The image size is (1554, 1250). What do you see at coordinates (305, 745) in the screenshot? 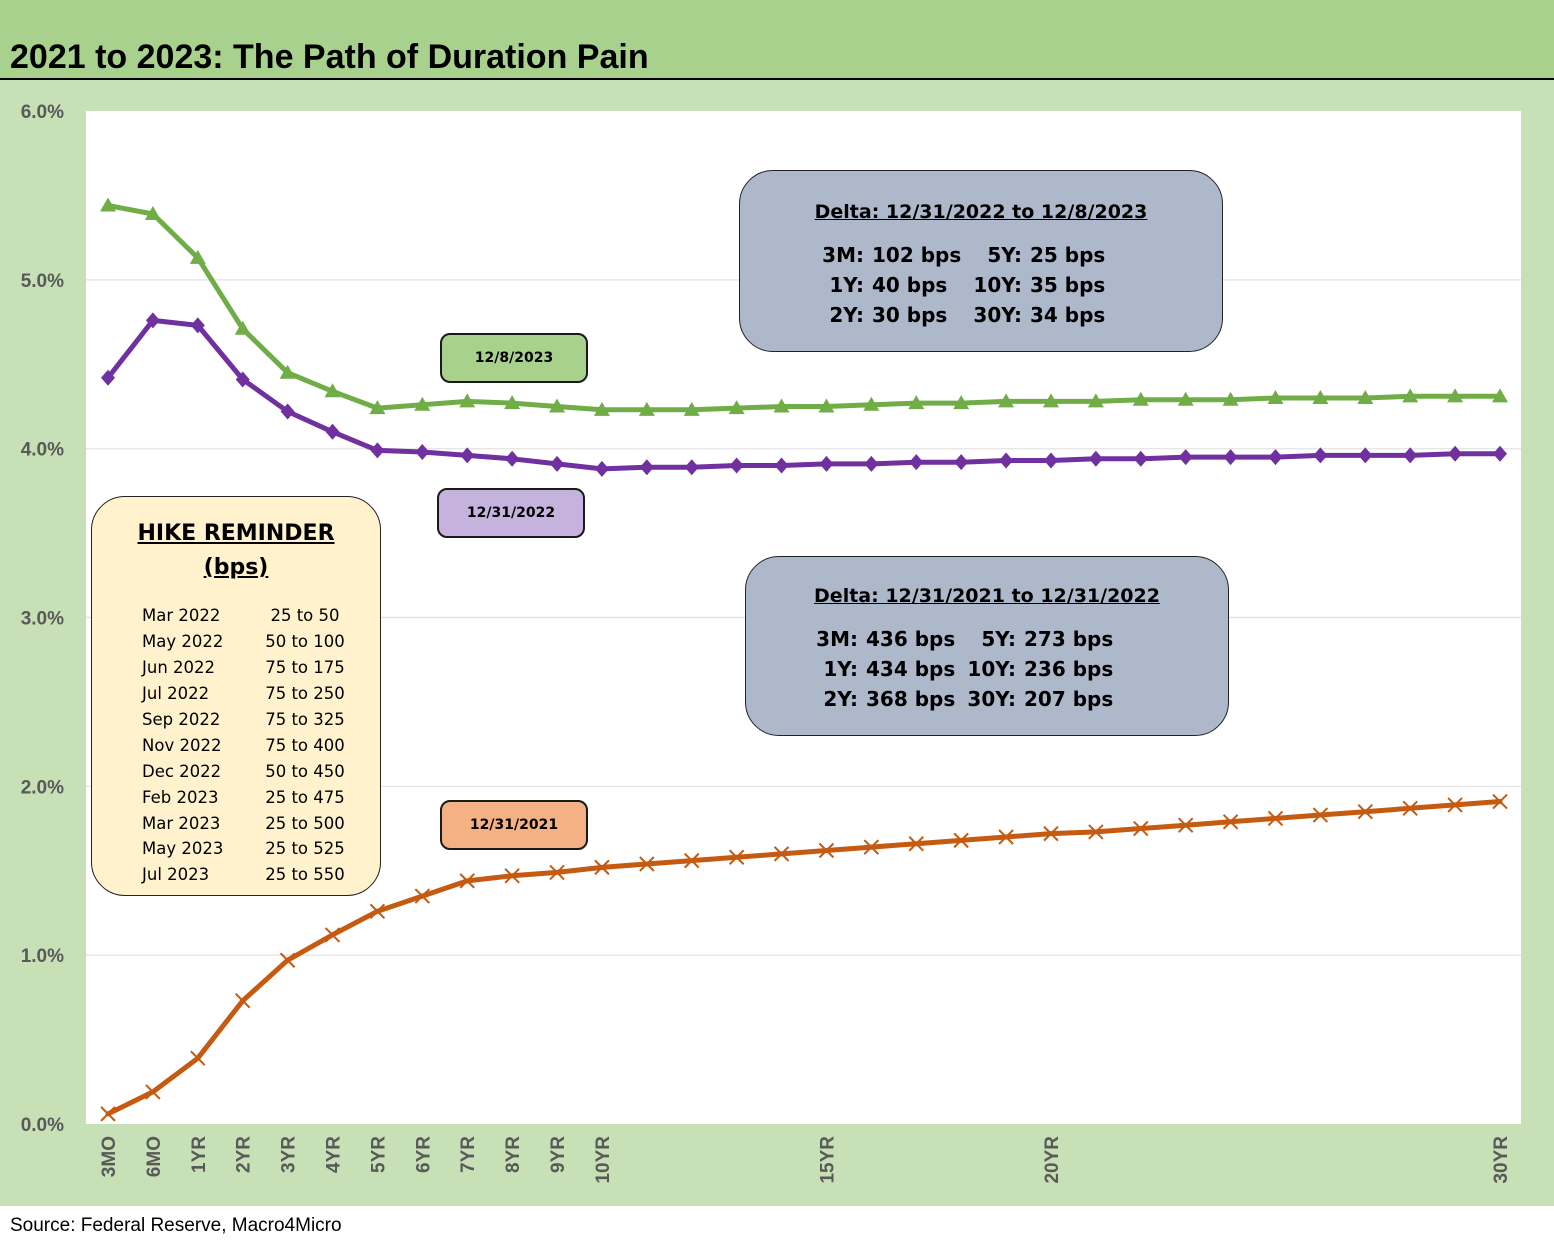
I see `hike-value: 75 to 400` at bounding box center [305, 745].